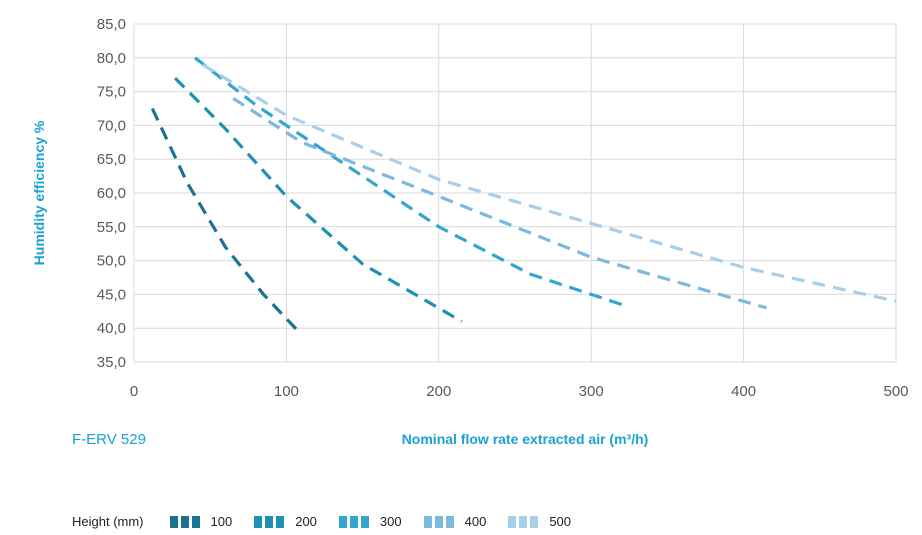  Describe the element at coordinates (306, 521) in the screenshot. I see `legend-label: 200` at that location.